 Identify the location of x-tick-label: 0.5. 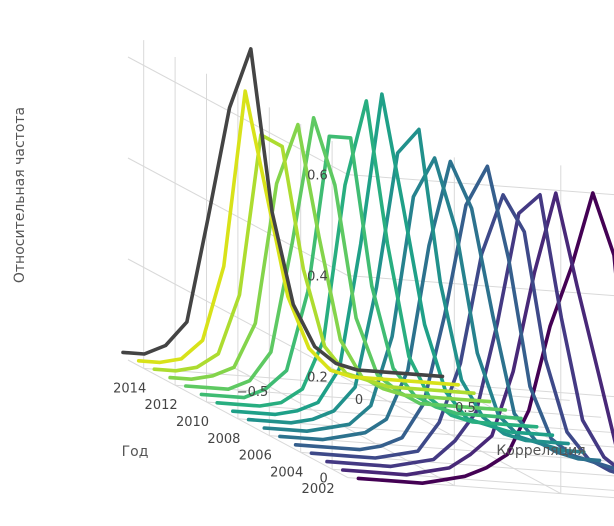
(465, 408).